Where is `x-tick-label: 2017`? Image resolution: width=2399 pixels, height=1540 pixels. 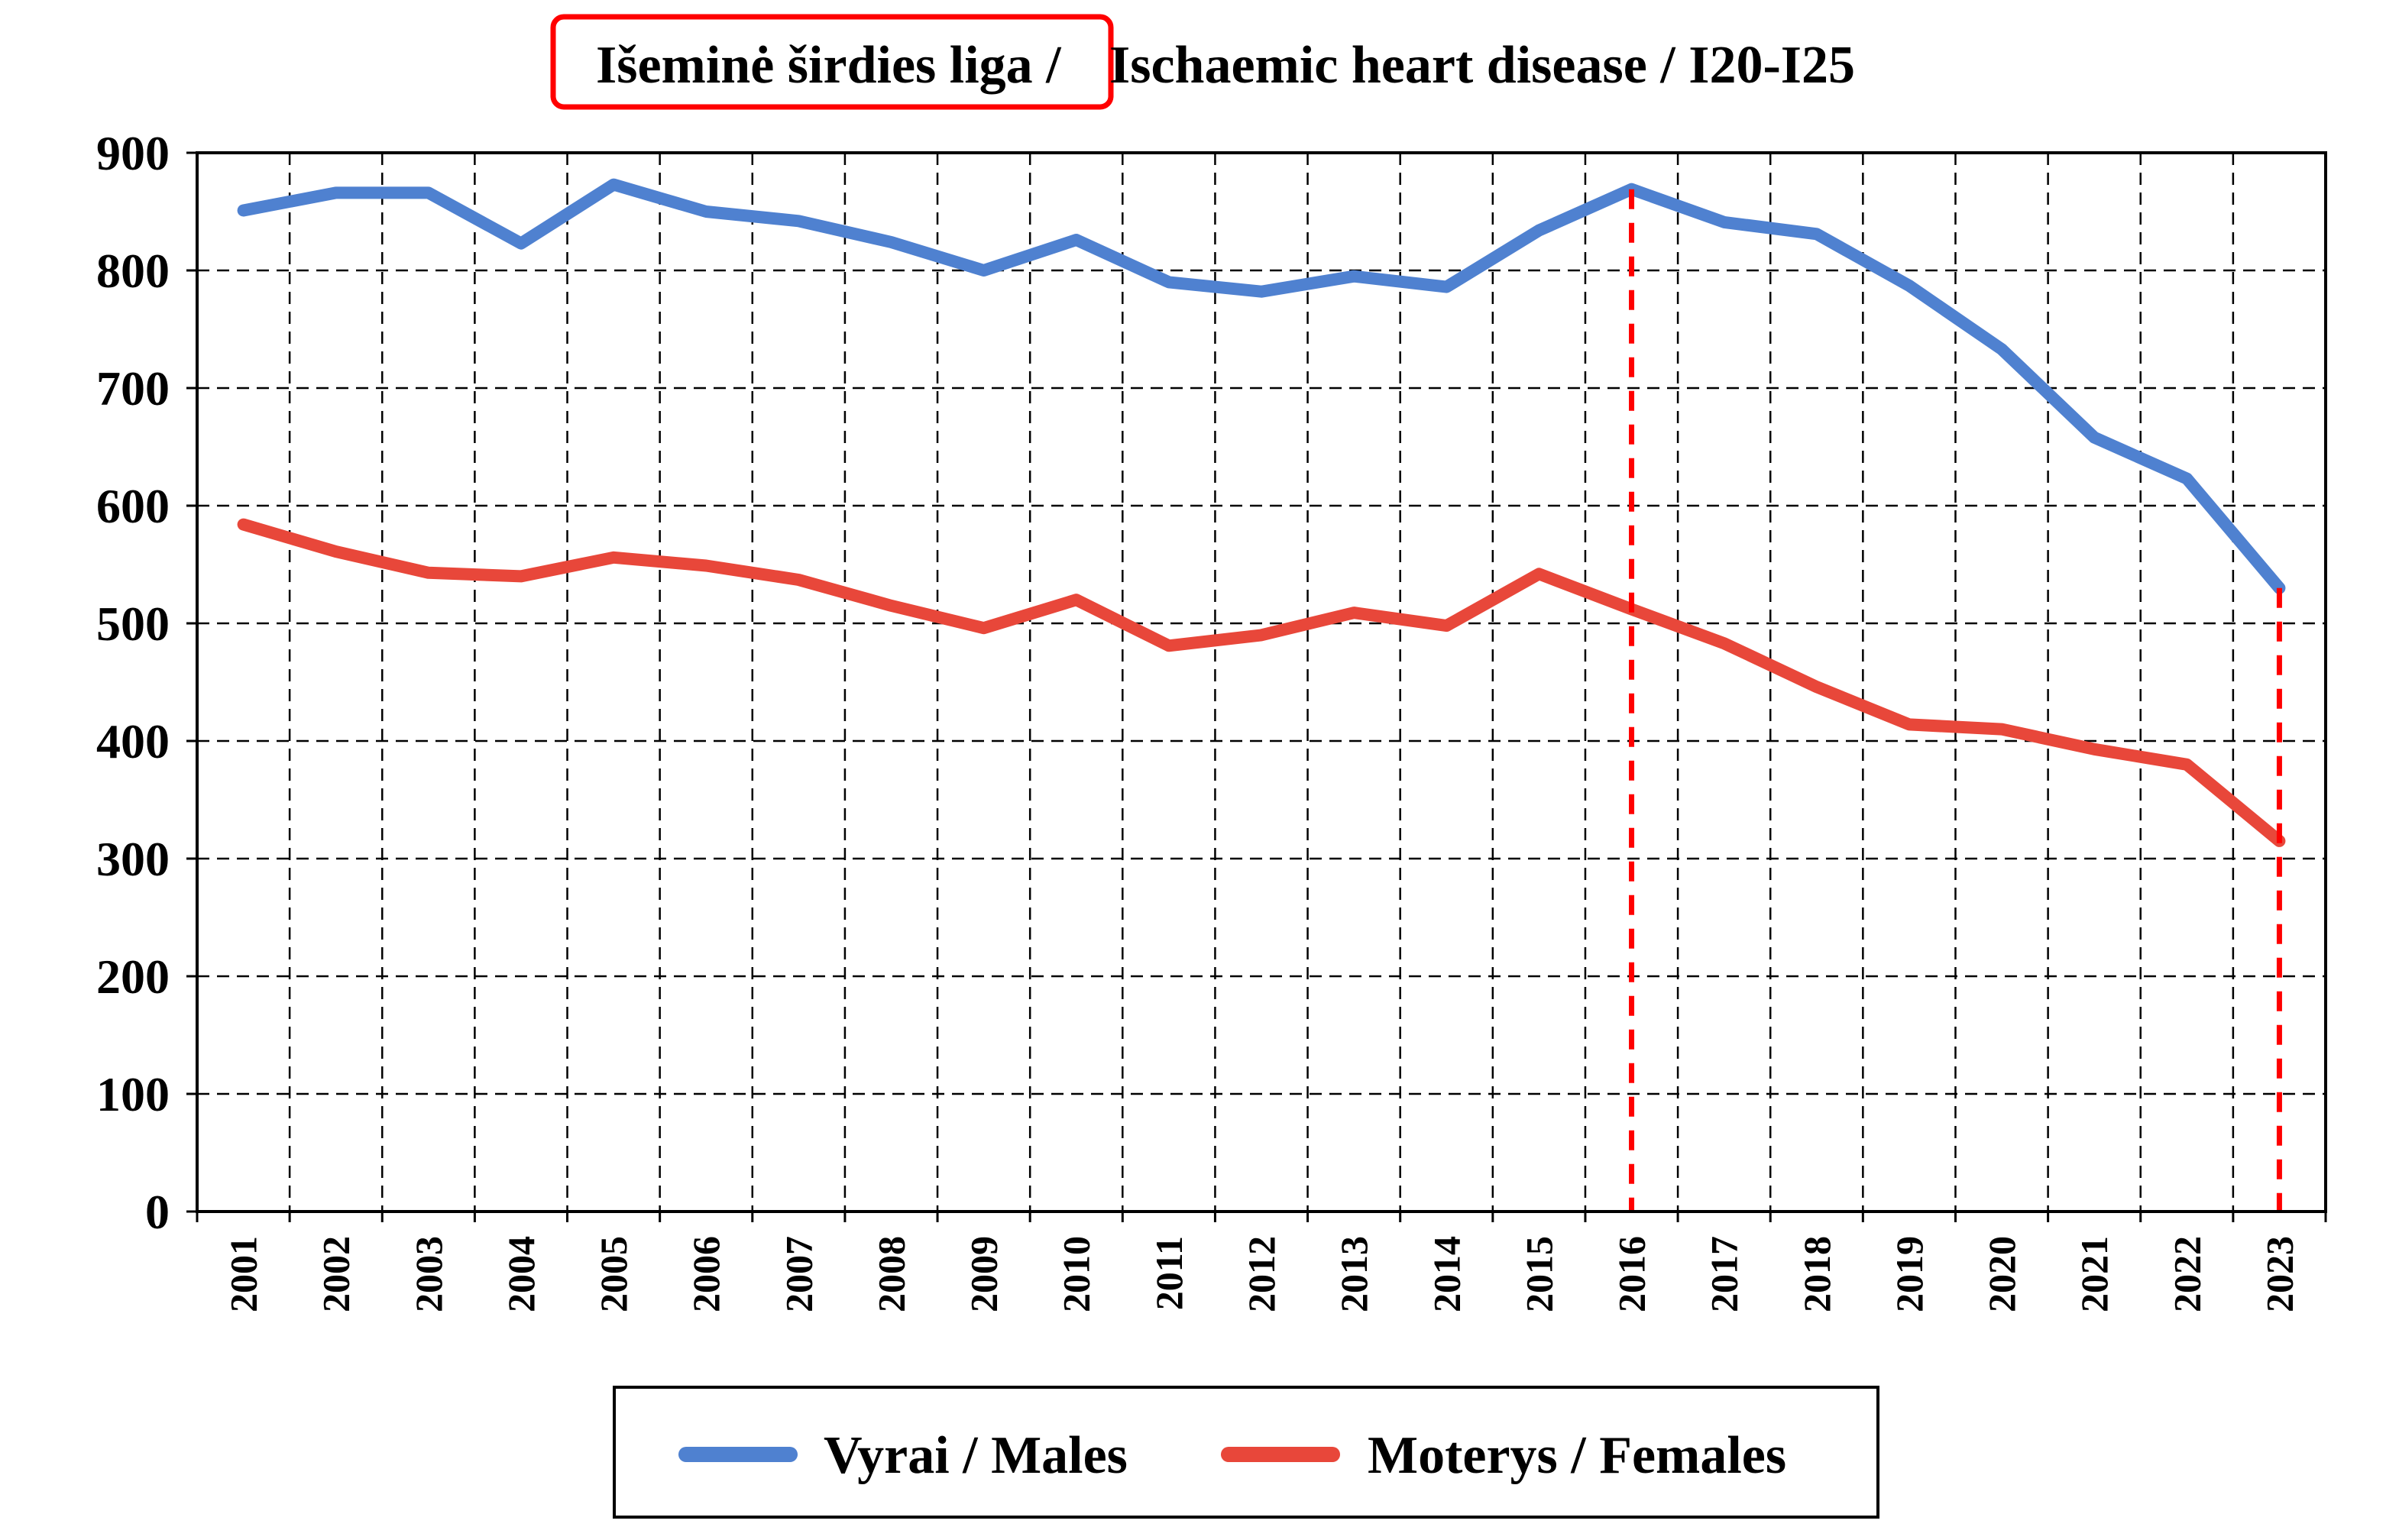
x-tick-label: 2017 is located at coordinates (1725, 1274).